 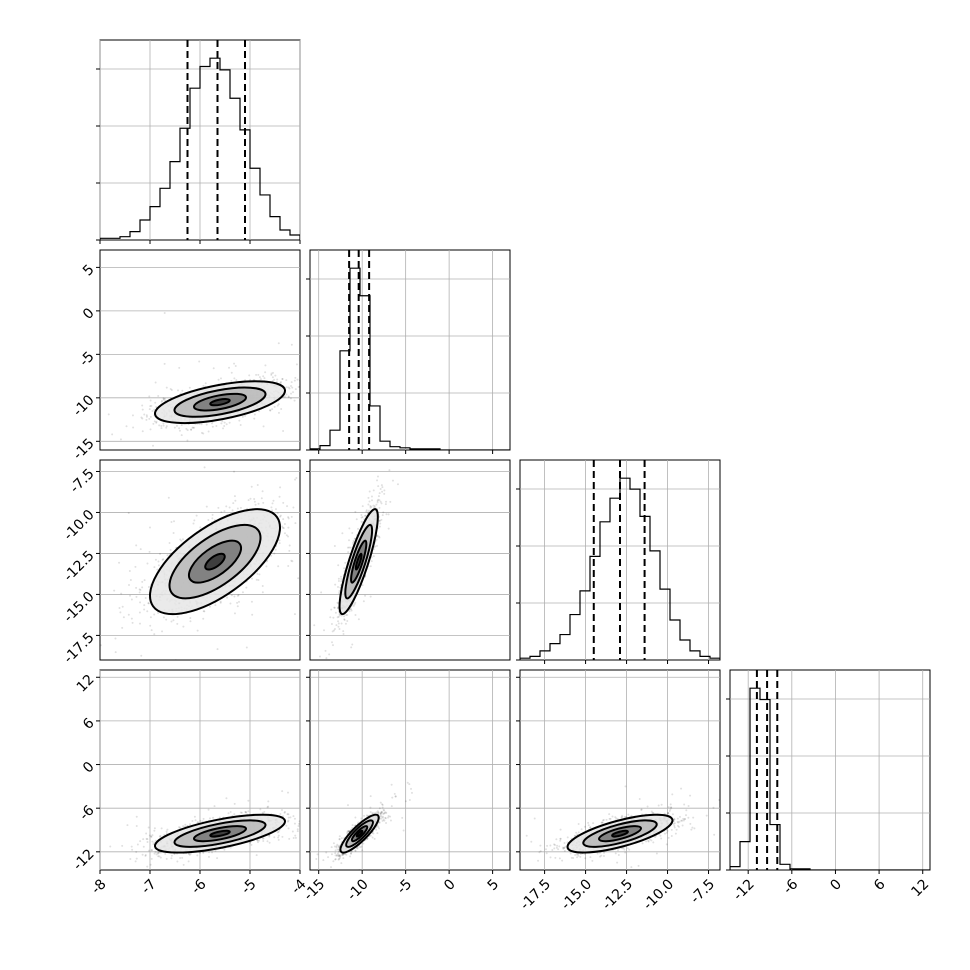 I want to click on y-tick-label: 12, so click(x=86, y=684).